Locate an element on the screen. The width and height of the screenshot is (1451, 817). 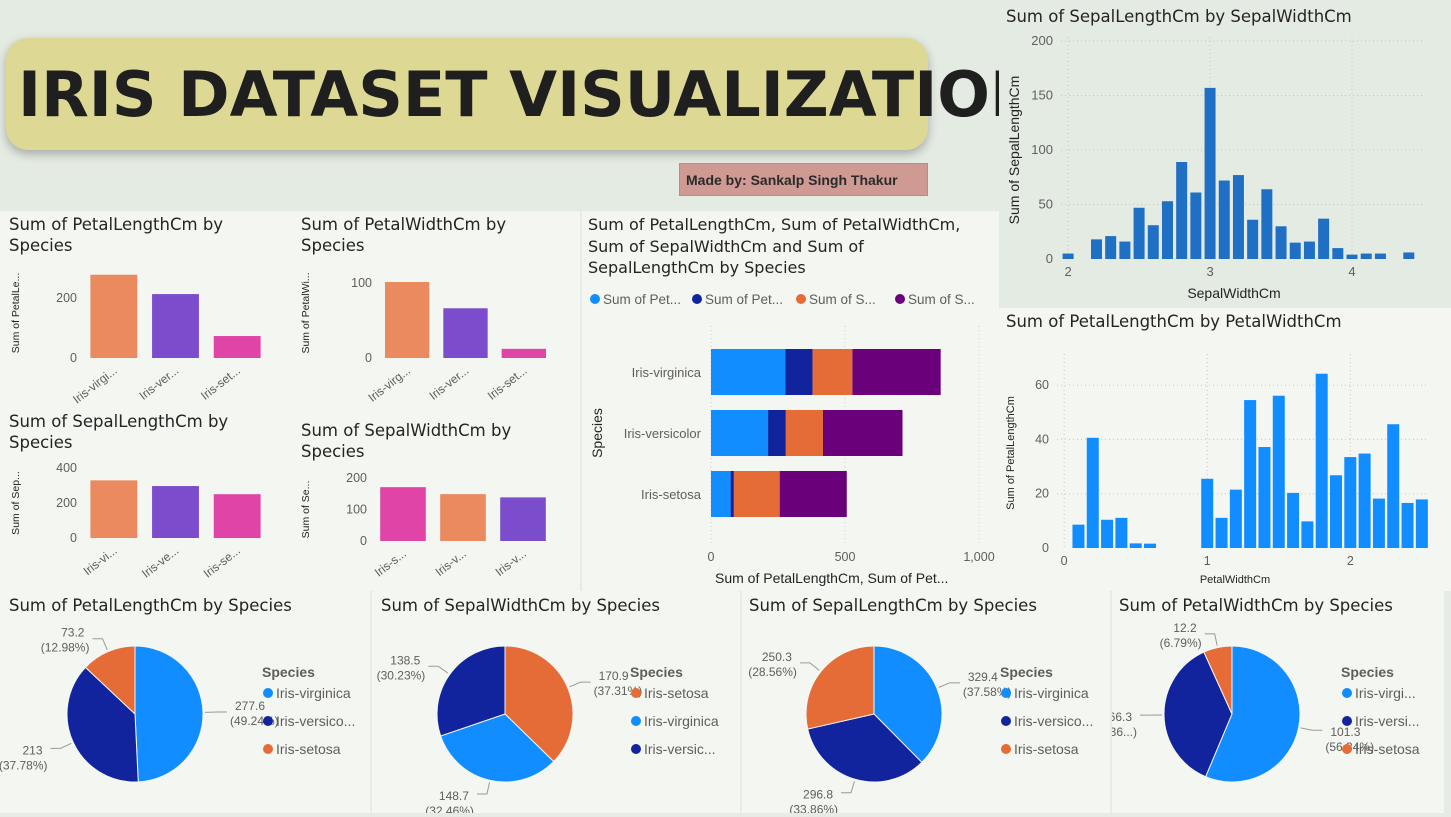
x-tick-label: 4 is located at coordinates (1351, 271).